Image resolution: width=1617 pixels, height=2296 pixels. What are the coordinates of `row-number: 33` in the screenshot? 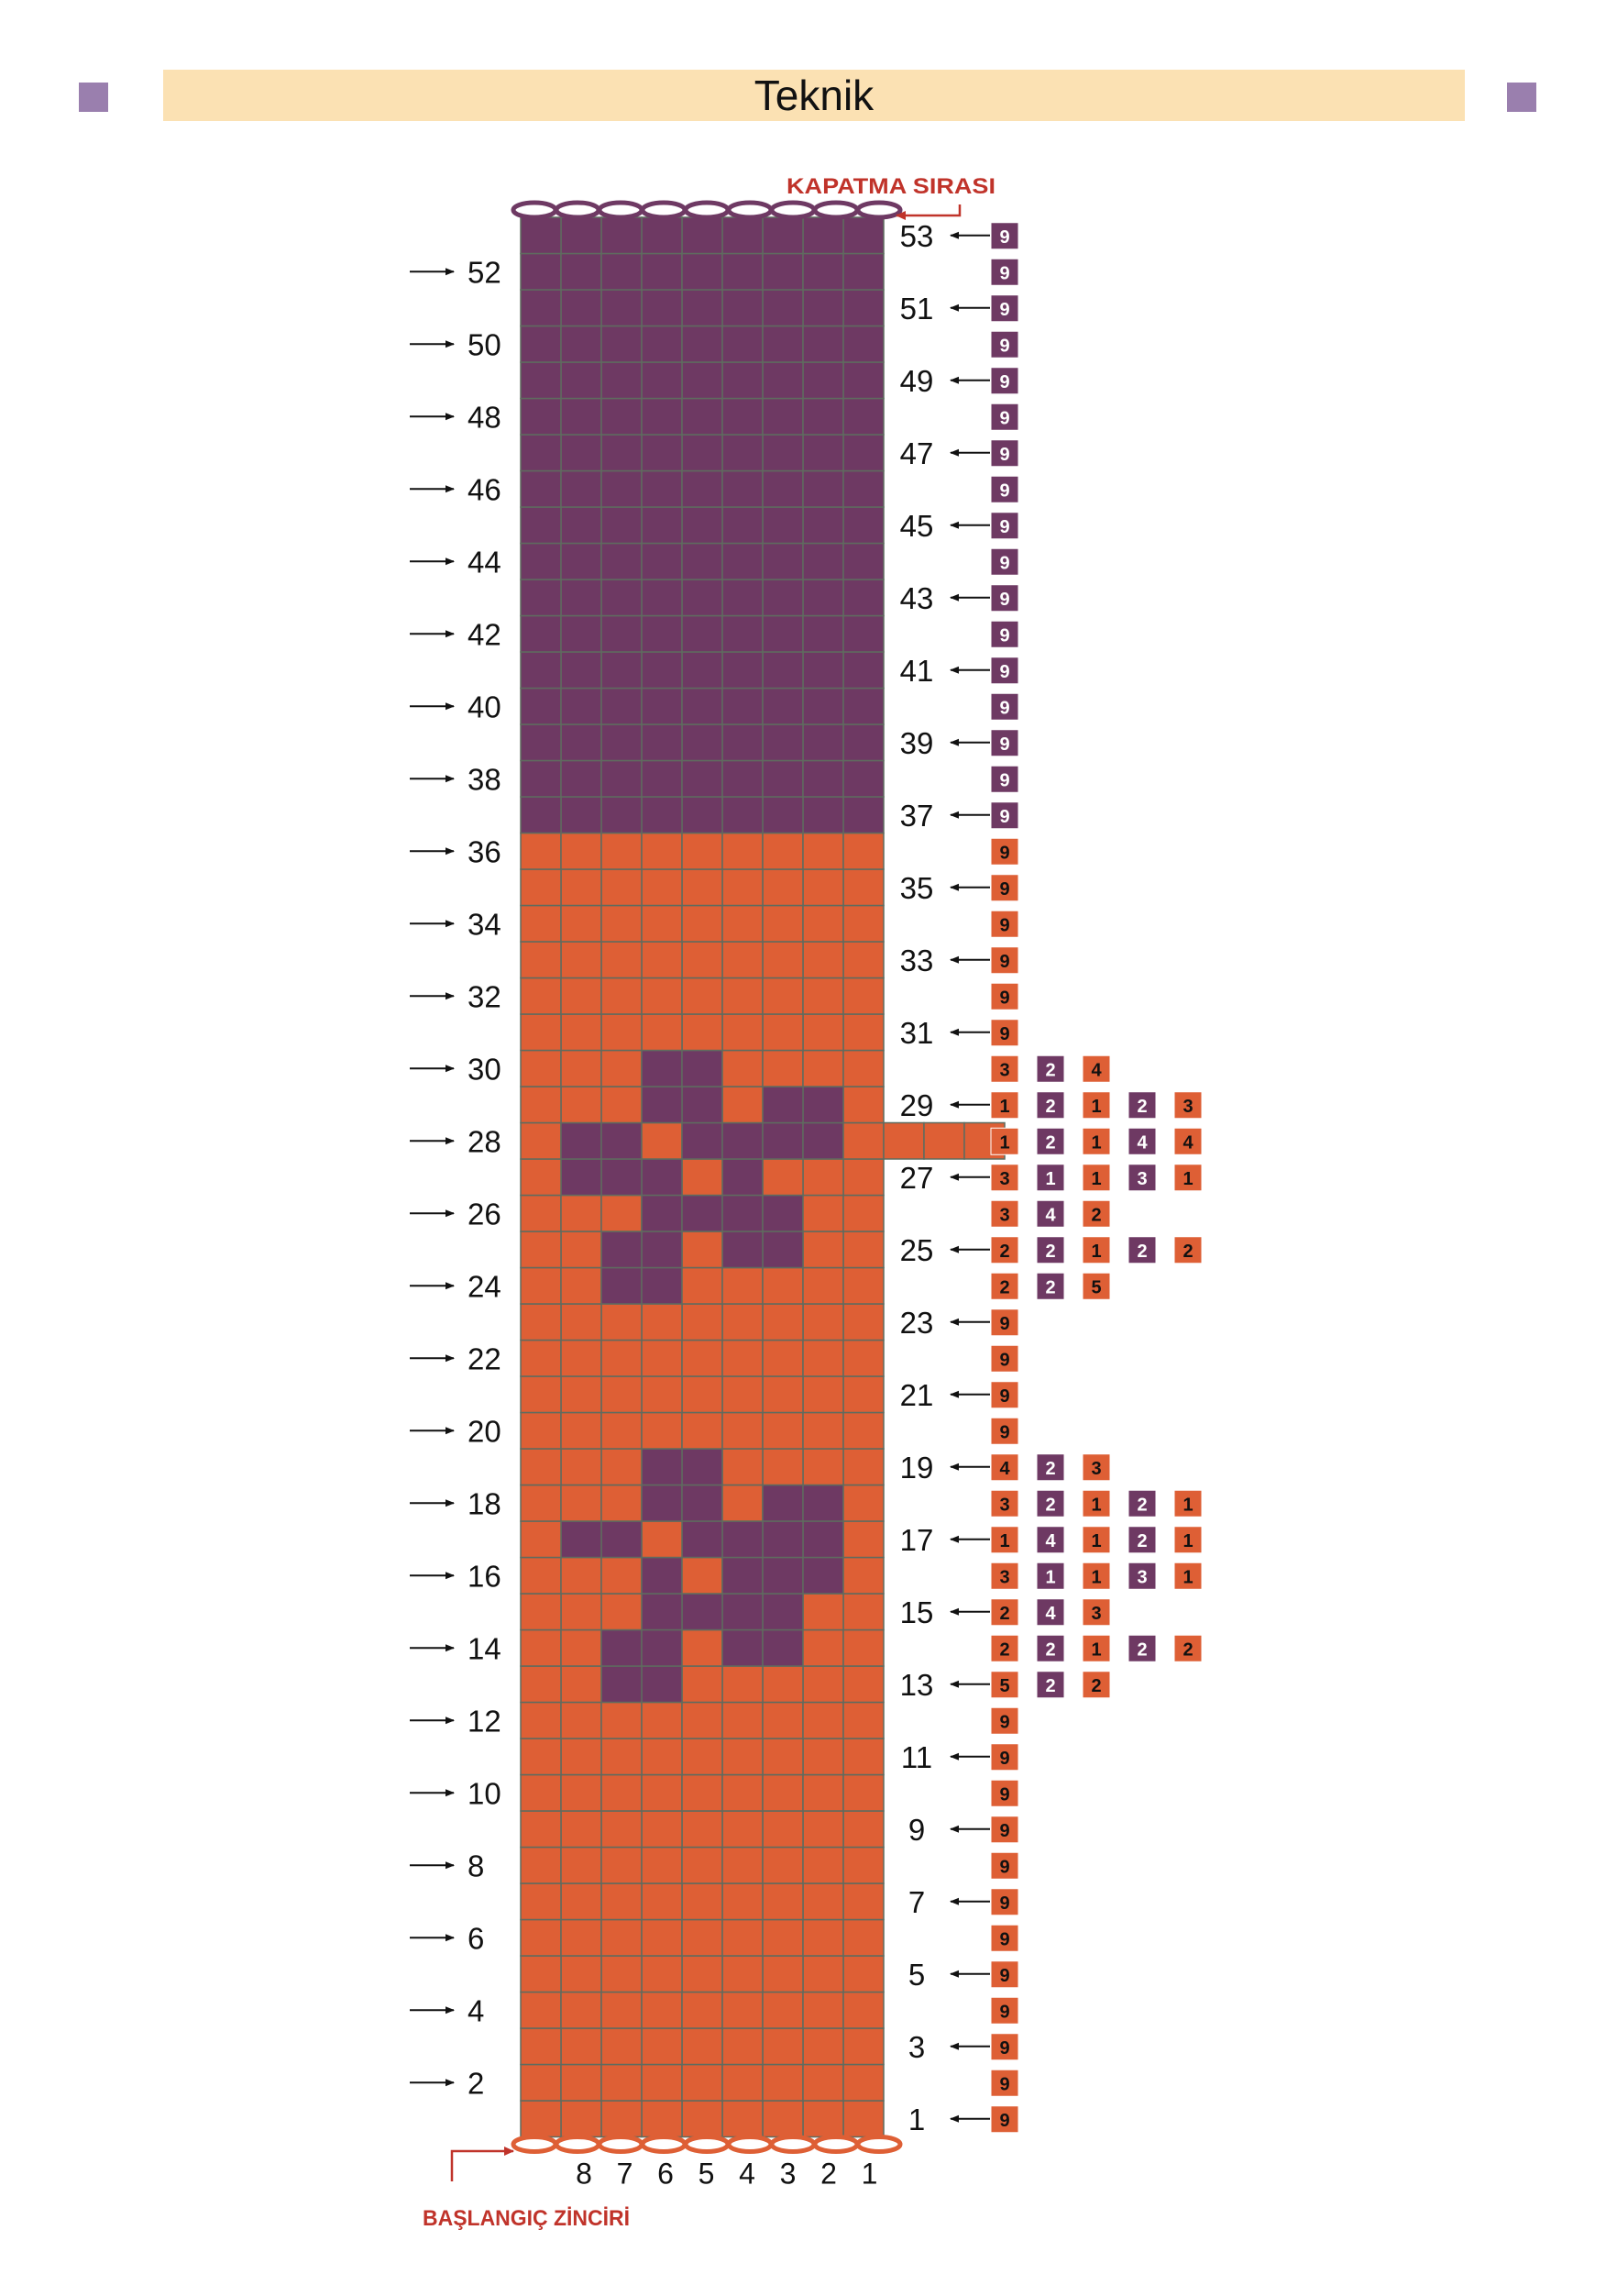 It's located at (917, 960).